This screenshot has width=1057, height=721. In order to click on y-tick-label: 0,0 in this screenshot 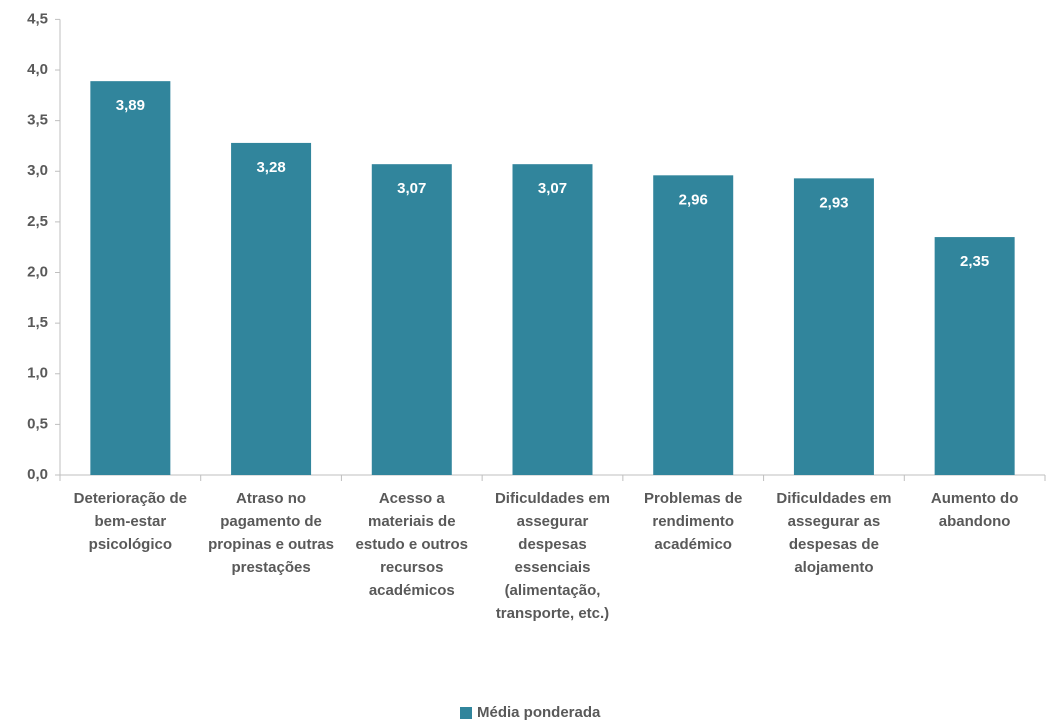, I will do `click(37, 474)`.